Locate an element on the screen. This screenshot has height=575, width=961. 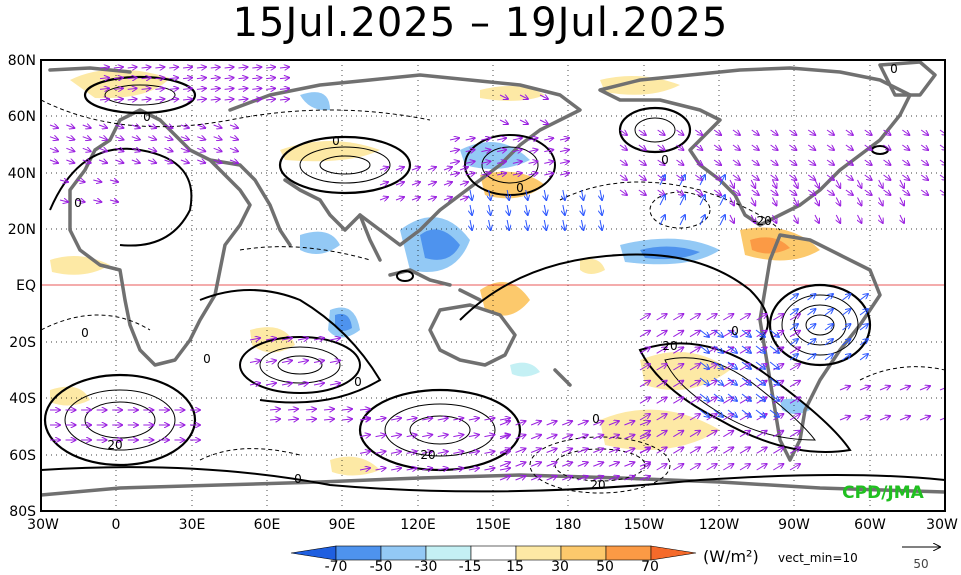
colorbar-tick: -15 is located at coordinates (470, 567).